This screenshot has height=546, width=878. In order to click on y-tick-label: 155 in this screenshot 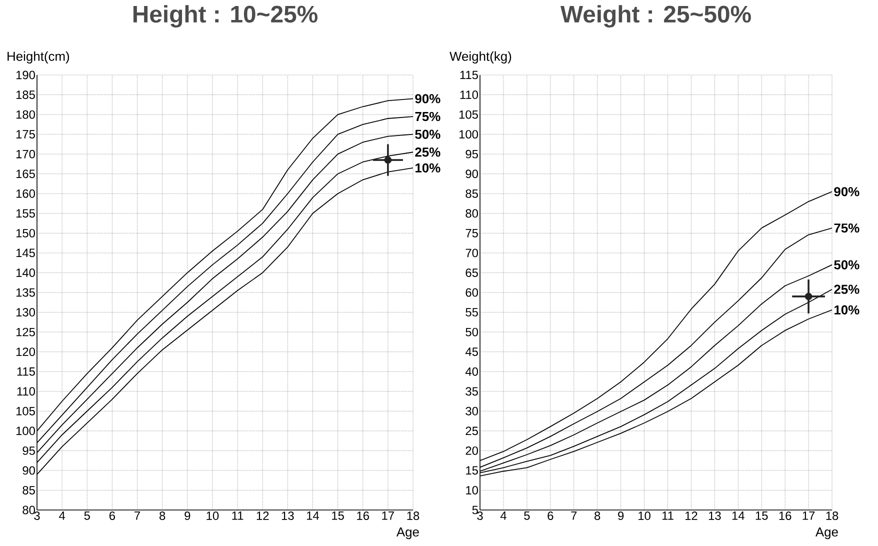, I will do `click(25, 213)`.